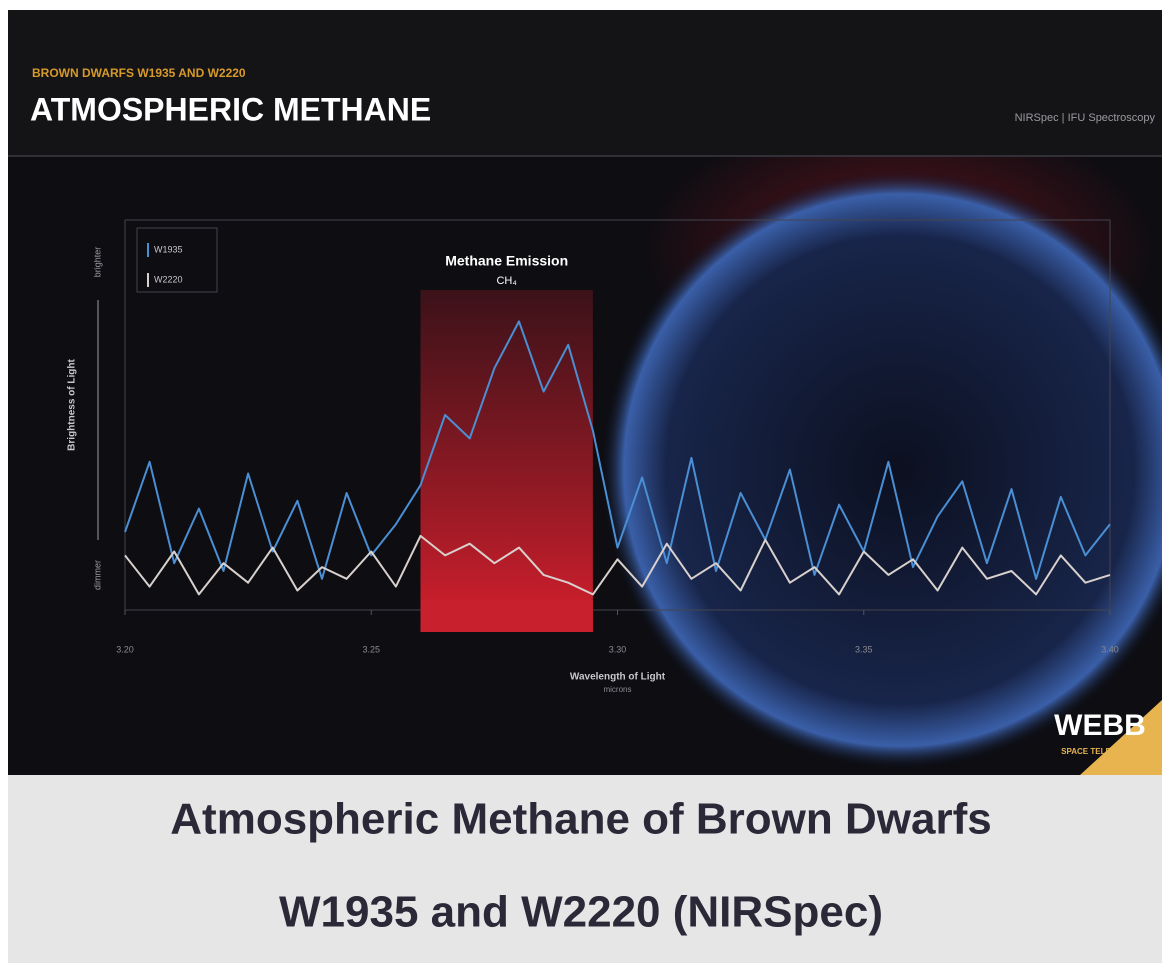 The width and height of the screenshot is (1162, 963). What do you see at coordinates (1110, 649) in the screenshot?
I see `x-tick-label: 3.40` at bounding box center [1110, 649].